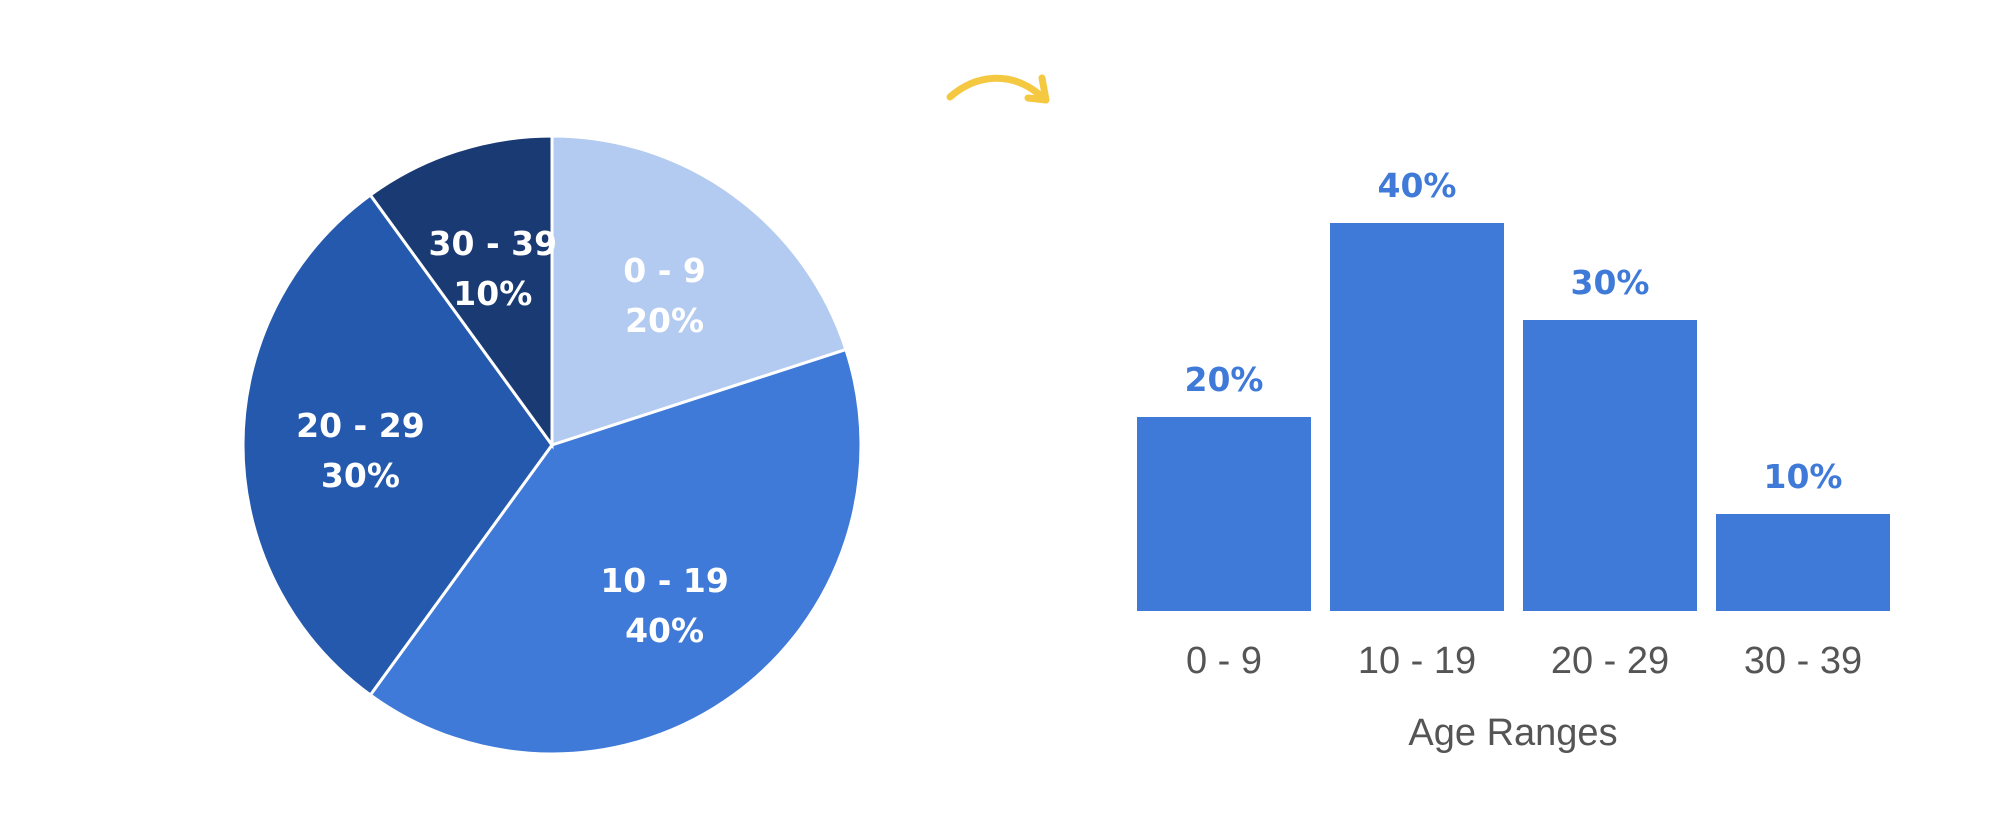 This screenshot has width=2000, height=821. Describe the element at coordinates (1512, 733) in the screenshot. I see `x-axis-title: Age Ranges` at that location.